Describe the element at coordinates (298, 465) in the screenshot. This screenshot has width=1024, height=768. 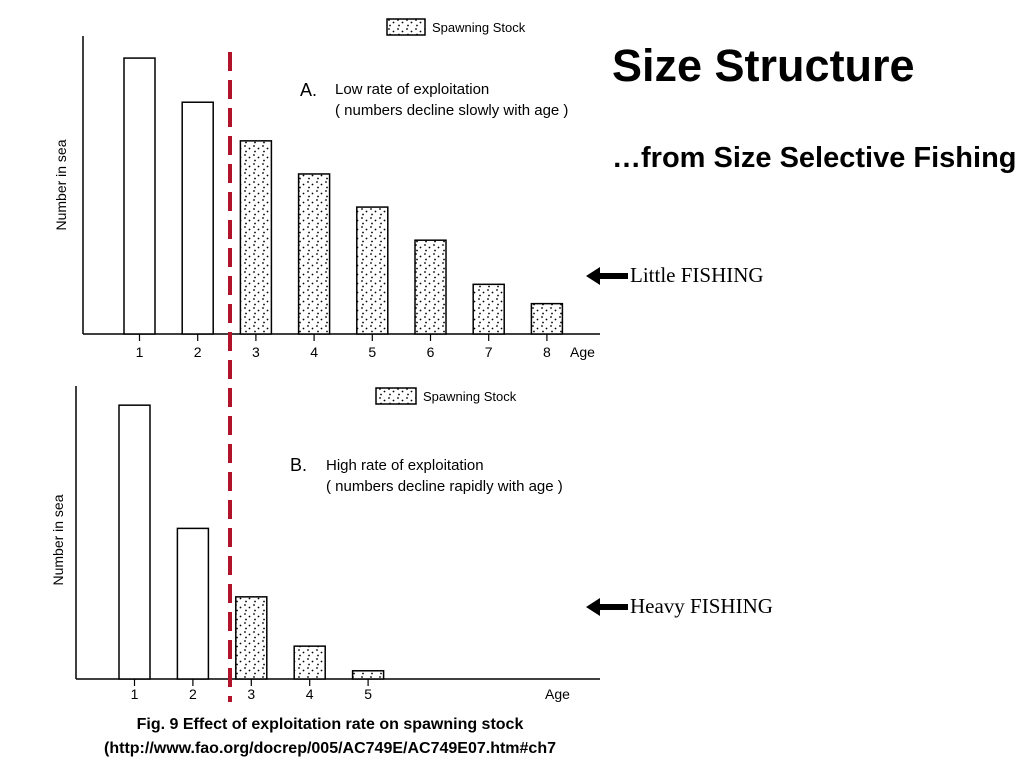
I see `panel-letter: B.` at that location.